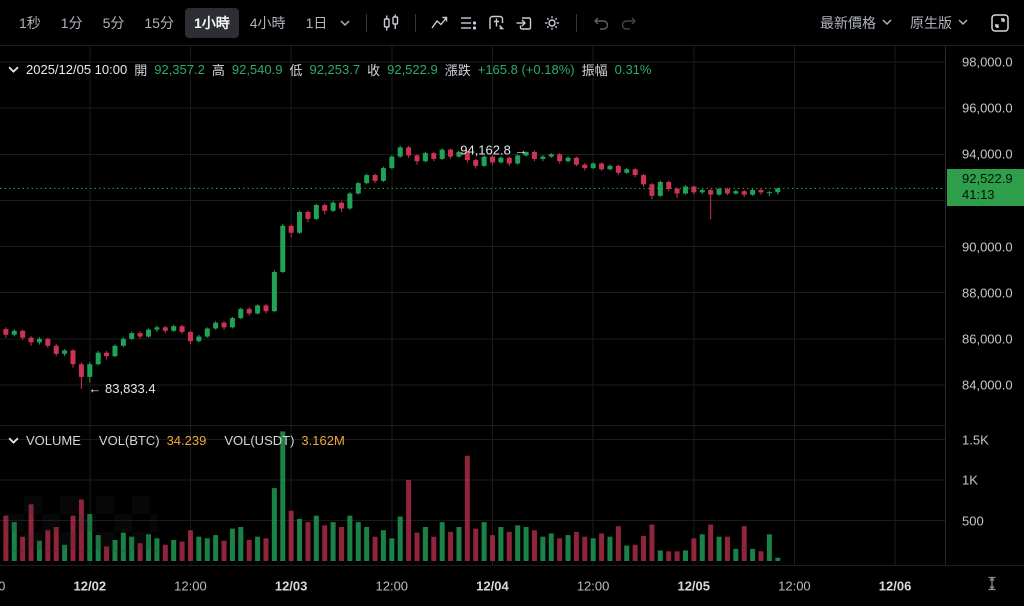  What do you see at coordinates (114, 23) in the screenshot?
I see `timeframe-5m-button: 5分` at bounding box center [114, 23].